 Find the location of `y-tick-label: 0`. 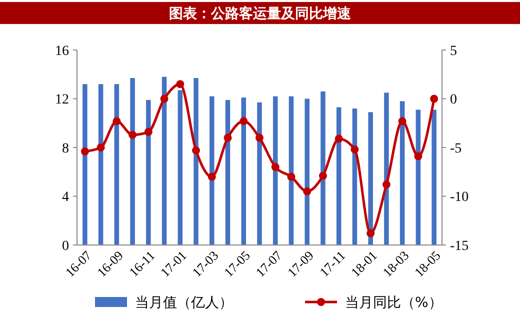

y-tick-label: 0 is located at coordinates (65, 246).